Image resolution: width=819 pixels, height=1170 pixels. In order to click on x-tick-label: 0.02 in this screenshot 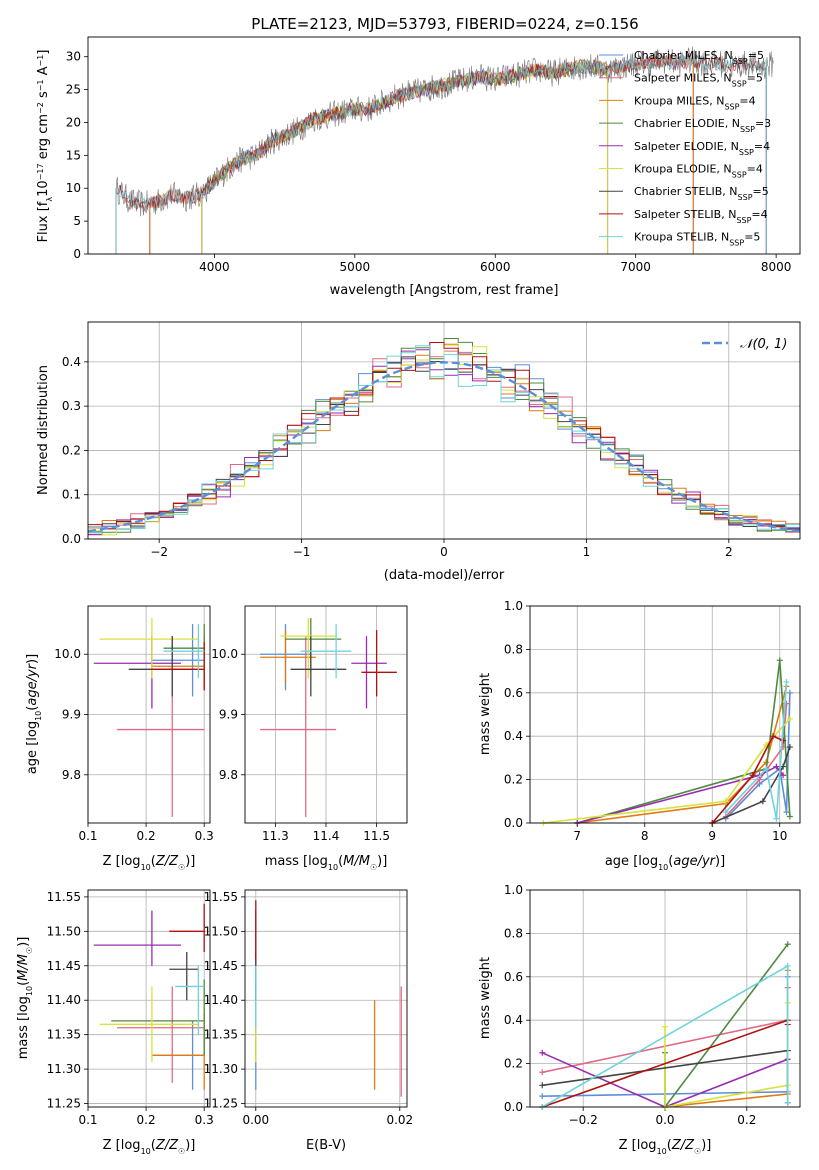, I will do `click(399, 1120)`.